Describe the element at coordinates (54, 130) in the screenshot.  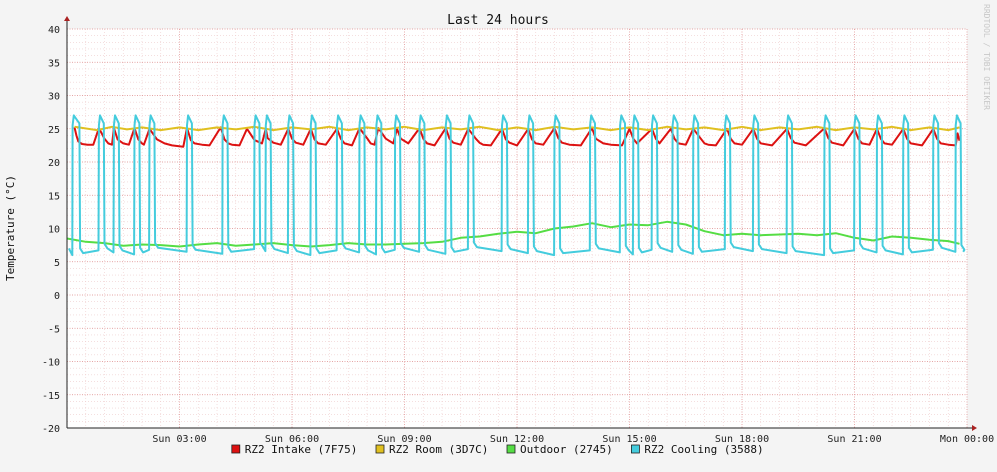
I see `y-tick-label: 25` at that location.